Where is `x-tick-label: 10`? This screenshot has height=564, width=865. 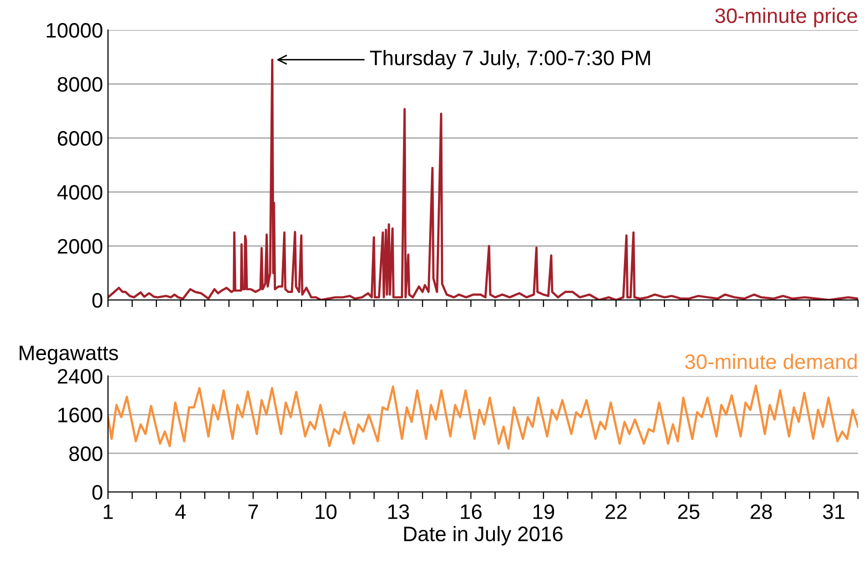 x-tick-label: 10 is located at coordinates (326, 512).